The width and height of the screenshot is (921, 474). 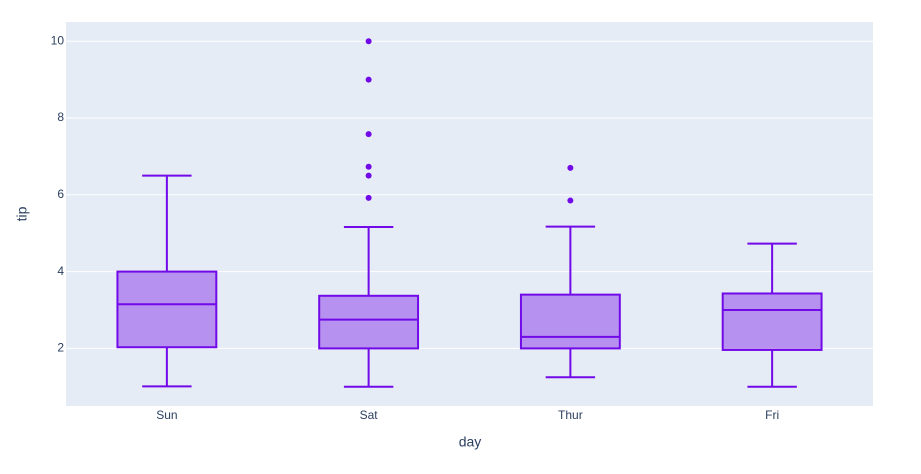 I want to click on y-tick-label: 2, so click(x=60, y=348).